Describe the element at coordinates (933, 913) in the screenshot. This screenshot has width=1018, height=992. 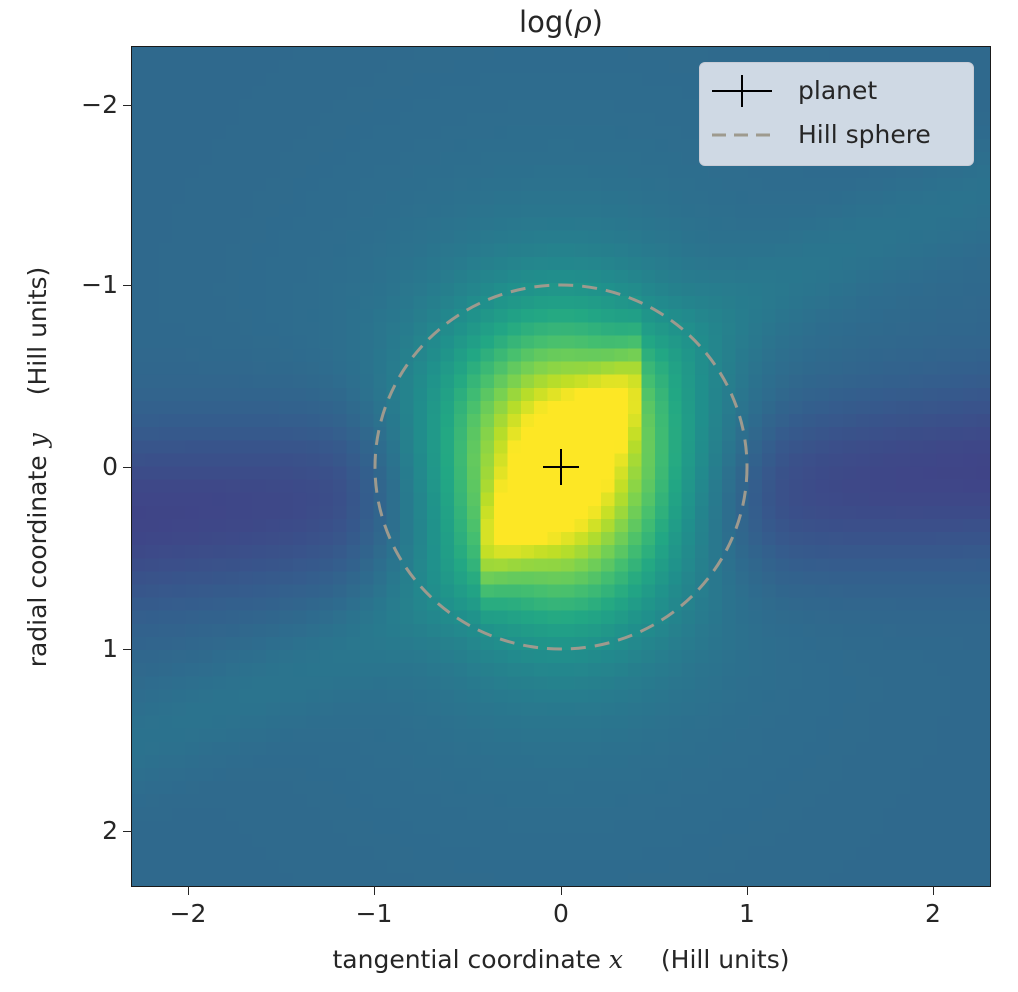
I see `xtick-label: 2` at that location.